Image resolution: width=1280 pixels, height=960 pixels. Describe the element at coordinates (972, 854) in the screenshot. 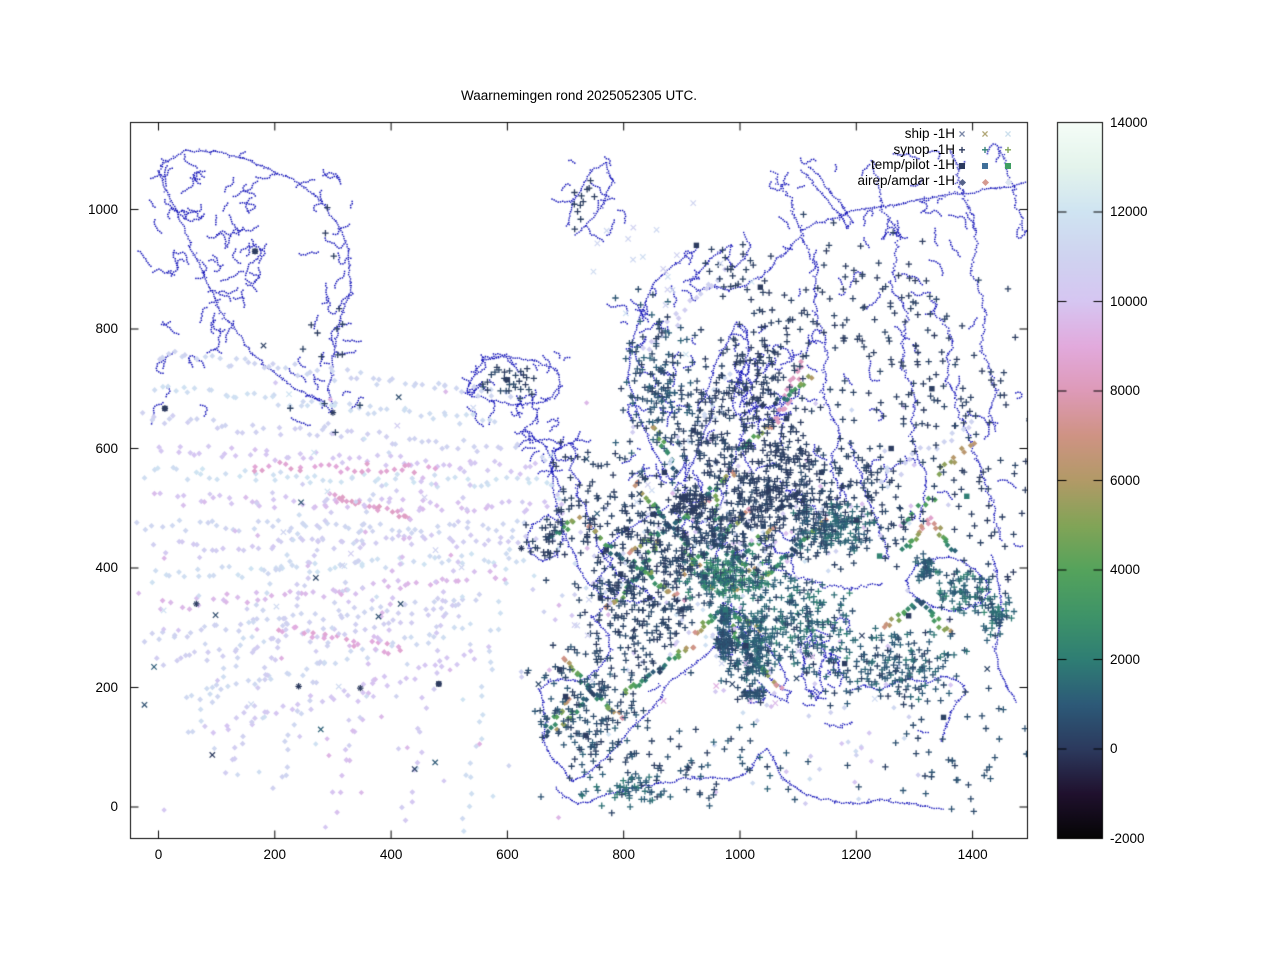

I see `x-tick-label: 1400` at that location.